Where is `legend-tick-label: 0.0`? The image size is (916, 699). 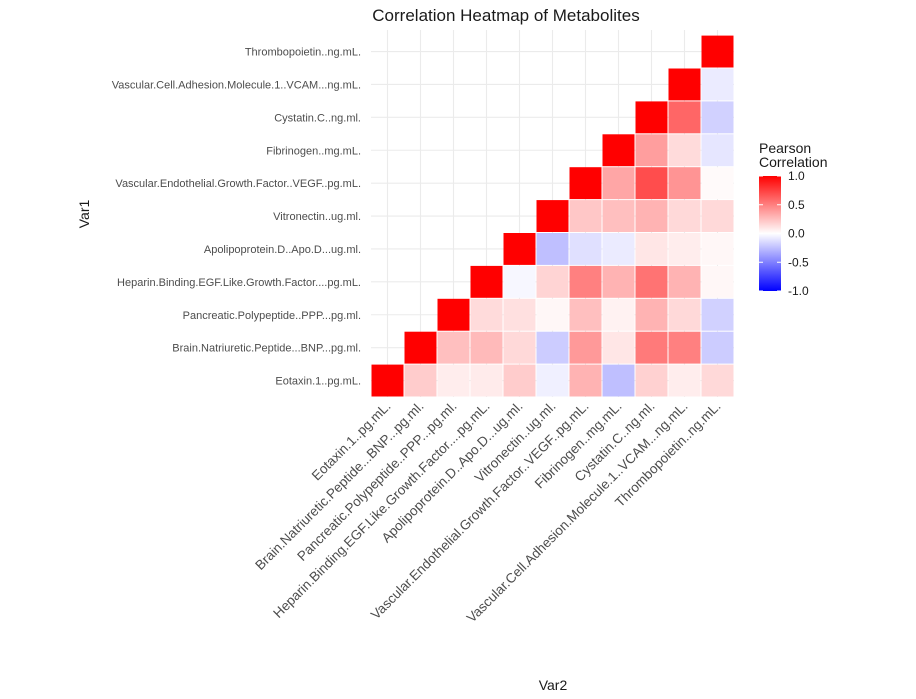 legend-tick-label: 0.0 is located at coordinates (796, 234).